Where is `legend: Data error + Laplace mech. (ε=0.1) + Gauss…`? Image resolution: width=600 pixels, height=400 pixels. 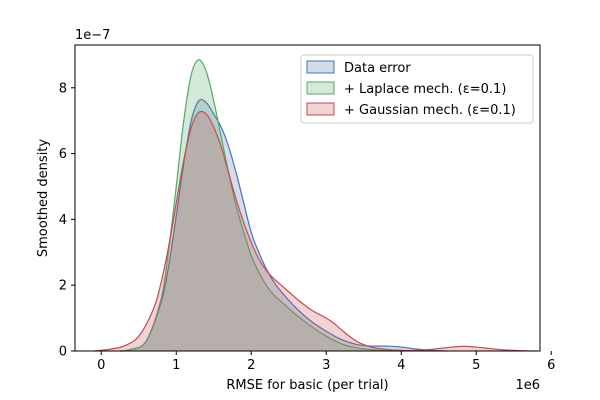 legend: Data error + Laplace mech. (ε=0.1) + Gauss… is located at coordinates (417, 89).